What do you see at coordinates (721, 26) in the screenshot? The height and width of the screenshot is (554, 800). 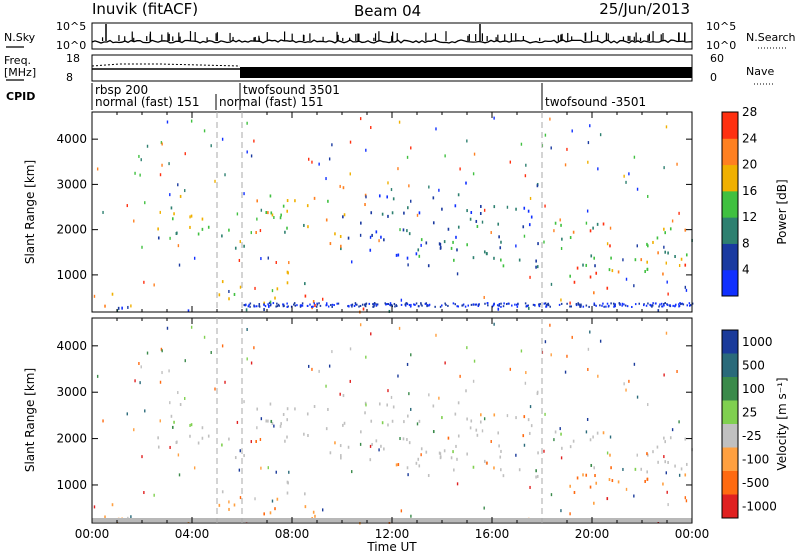 I see `noise-right-tick-top: 10^5` at bounding box center [721, 26].